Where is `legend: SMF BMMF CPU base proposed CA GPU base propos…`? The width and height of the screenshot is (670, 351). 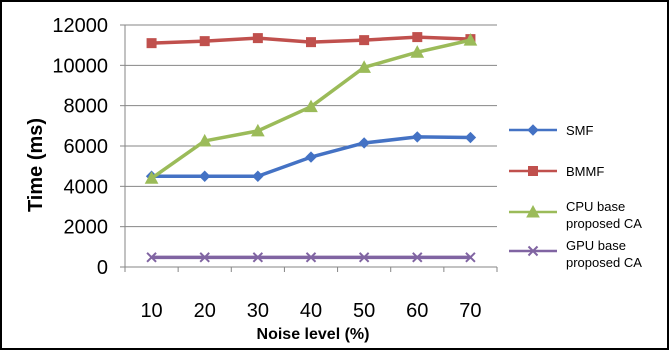
legend: SMF BMMF CPU base proposed CA GPU base propos… is located at coordinates (575, 196).